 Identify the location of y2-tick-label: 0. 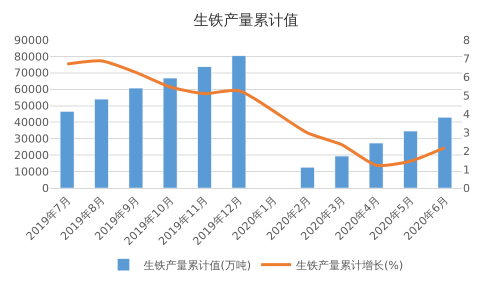
(466, 188).